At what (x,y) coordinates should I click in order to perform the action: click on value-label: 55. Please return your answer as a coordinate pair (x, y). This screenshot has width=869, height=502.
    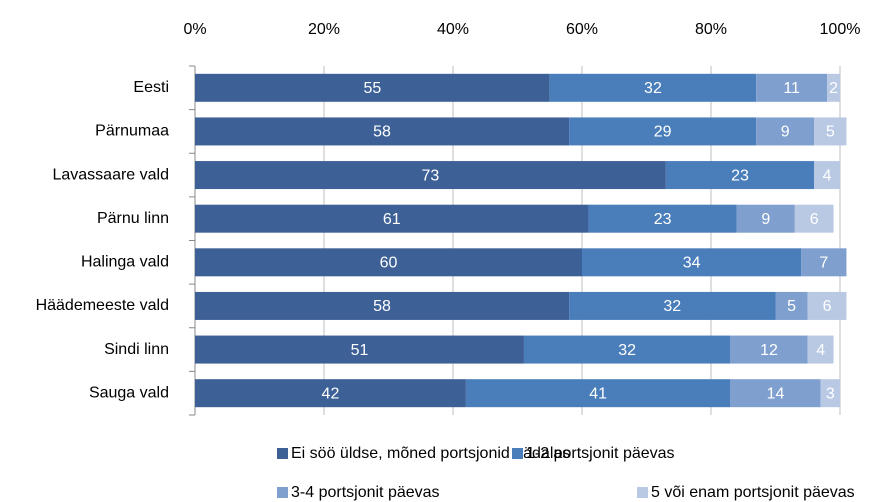
    Looking at the image, I should click on (372, 88).